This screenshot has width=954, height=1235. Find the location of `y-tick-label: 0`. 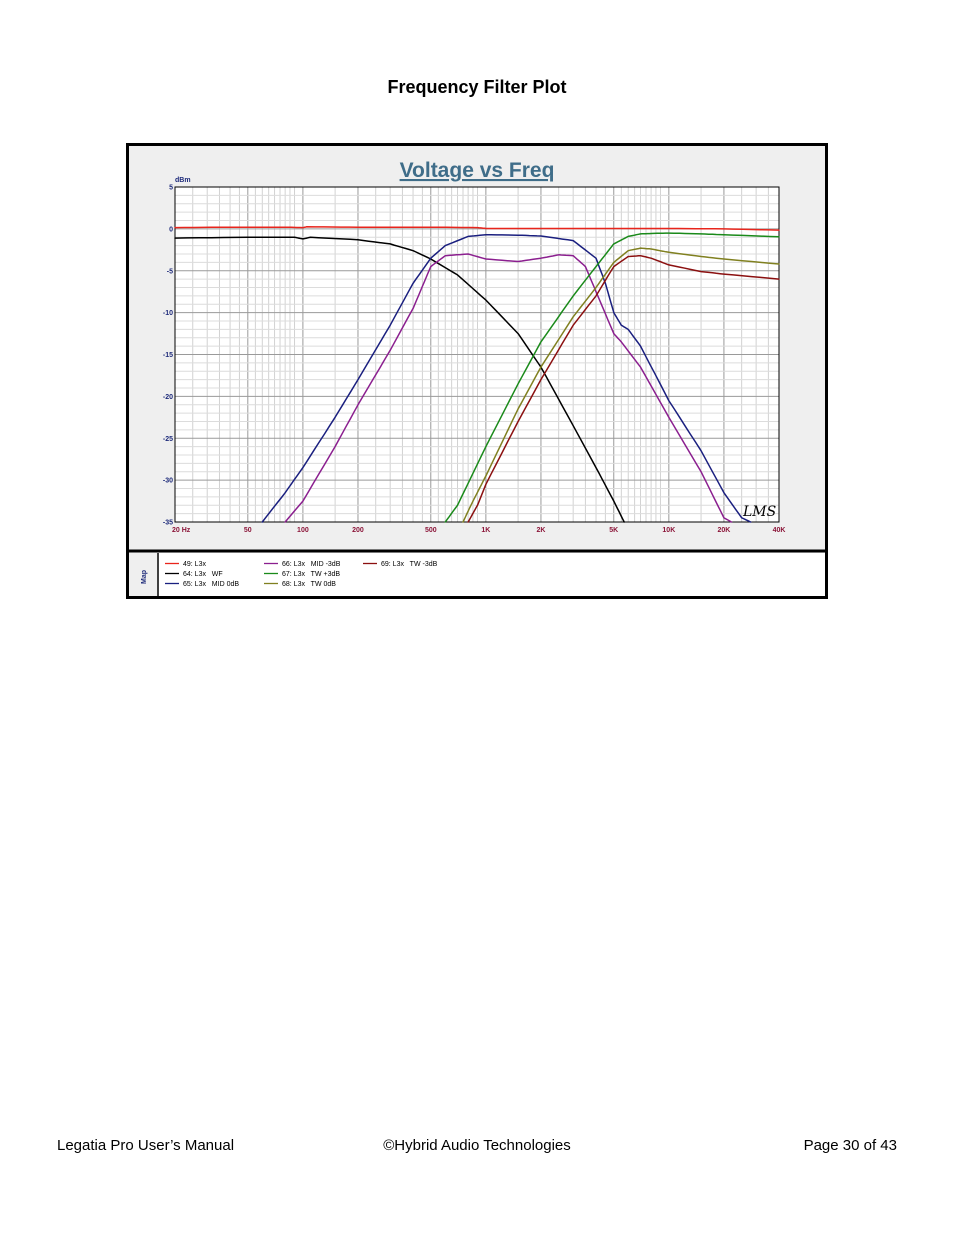

y-tick-label: 0 is located at coordinates (171, 229).